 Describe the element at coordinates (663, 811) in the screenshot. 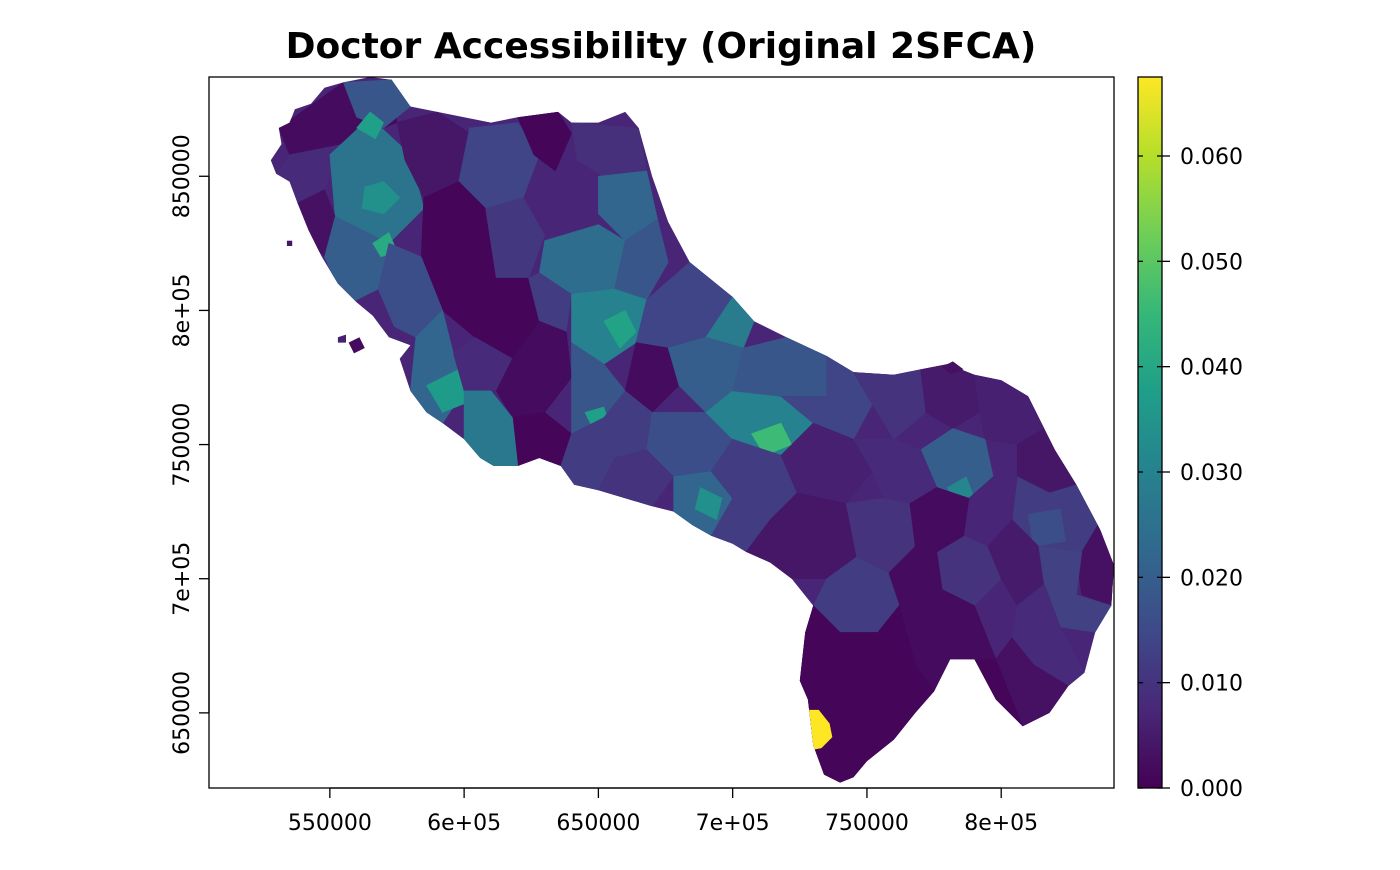

I see `x-axis: 550000 6e+05 650000 7e+05 750000 8e+05` at that location.